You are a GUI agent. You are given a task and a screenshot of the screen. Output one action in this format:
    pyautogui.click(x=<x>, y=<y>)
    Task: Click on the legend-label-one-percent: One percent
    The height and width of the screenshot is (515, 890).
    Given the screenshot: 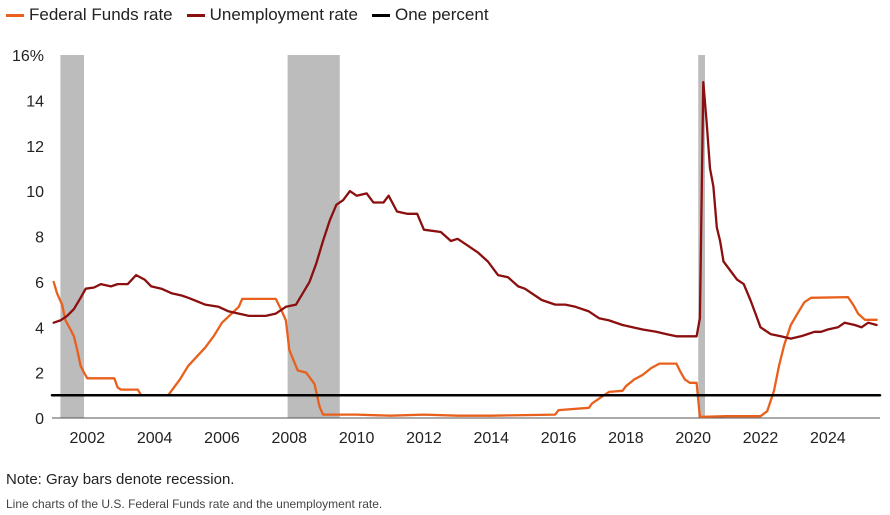 What is the action you would take?
    pyautogui.click(x=441, y=14)
    